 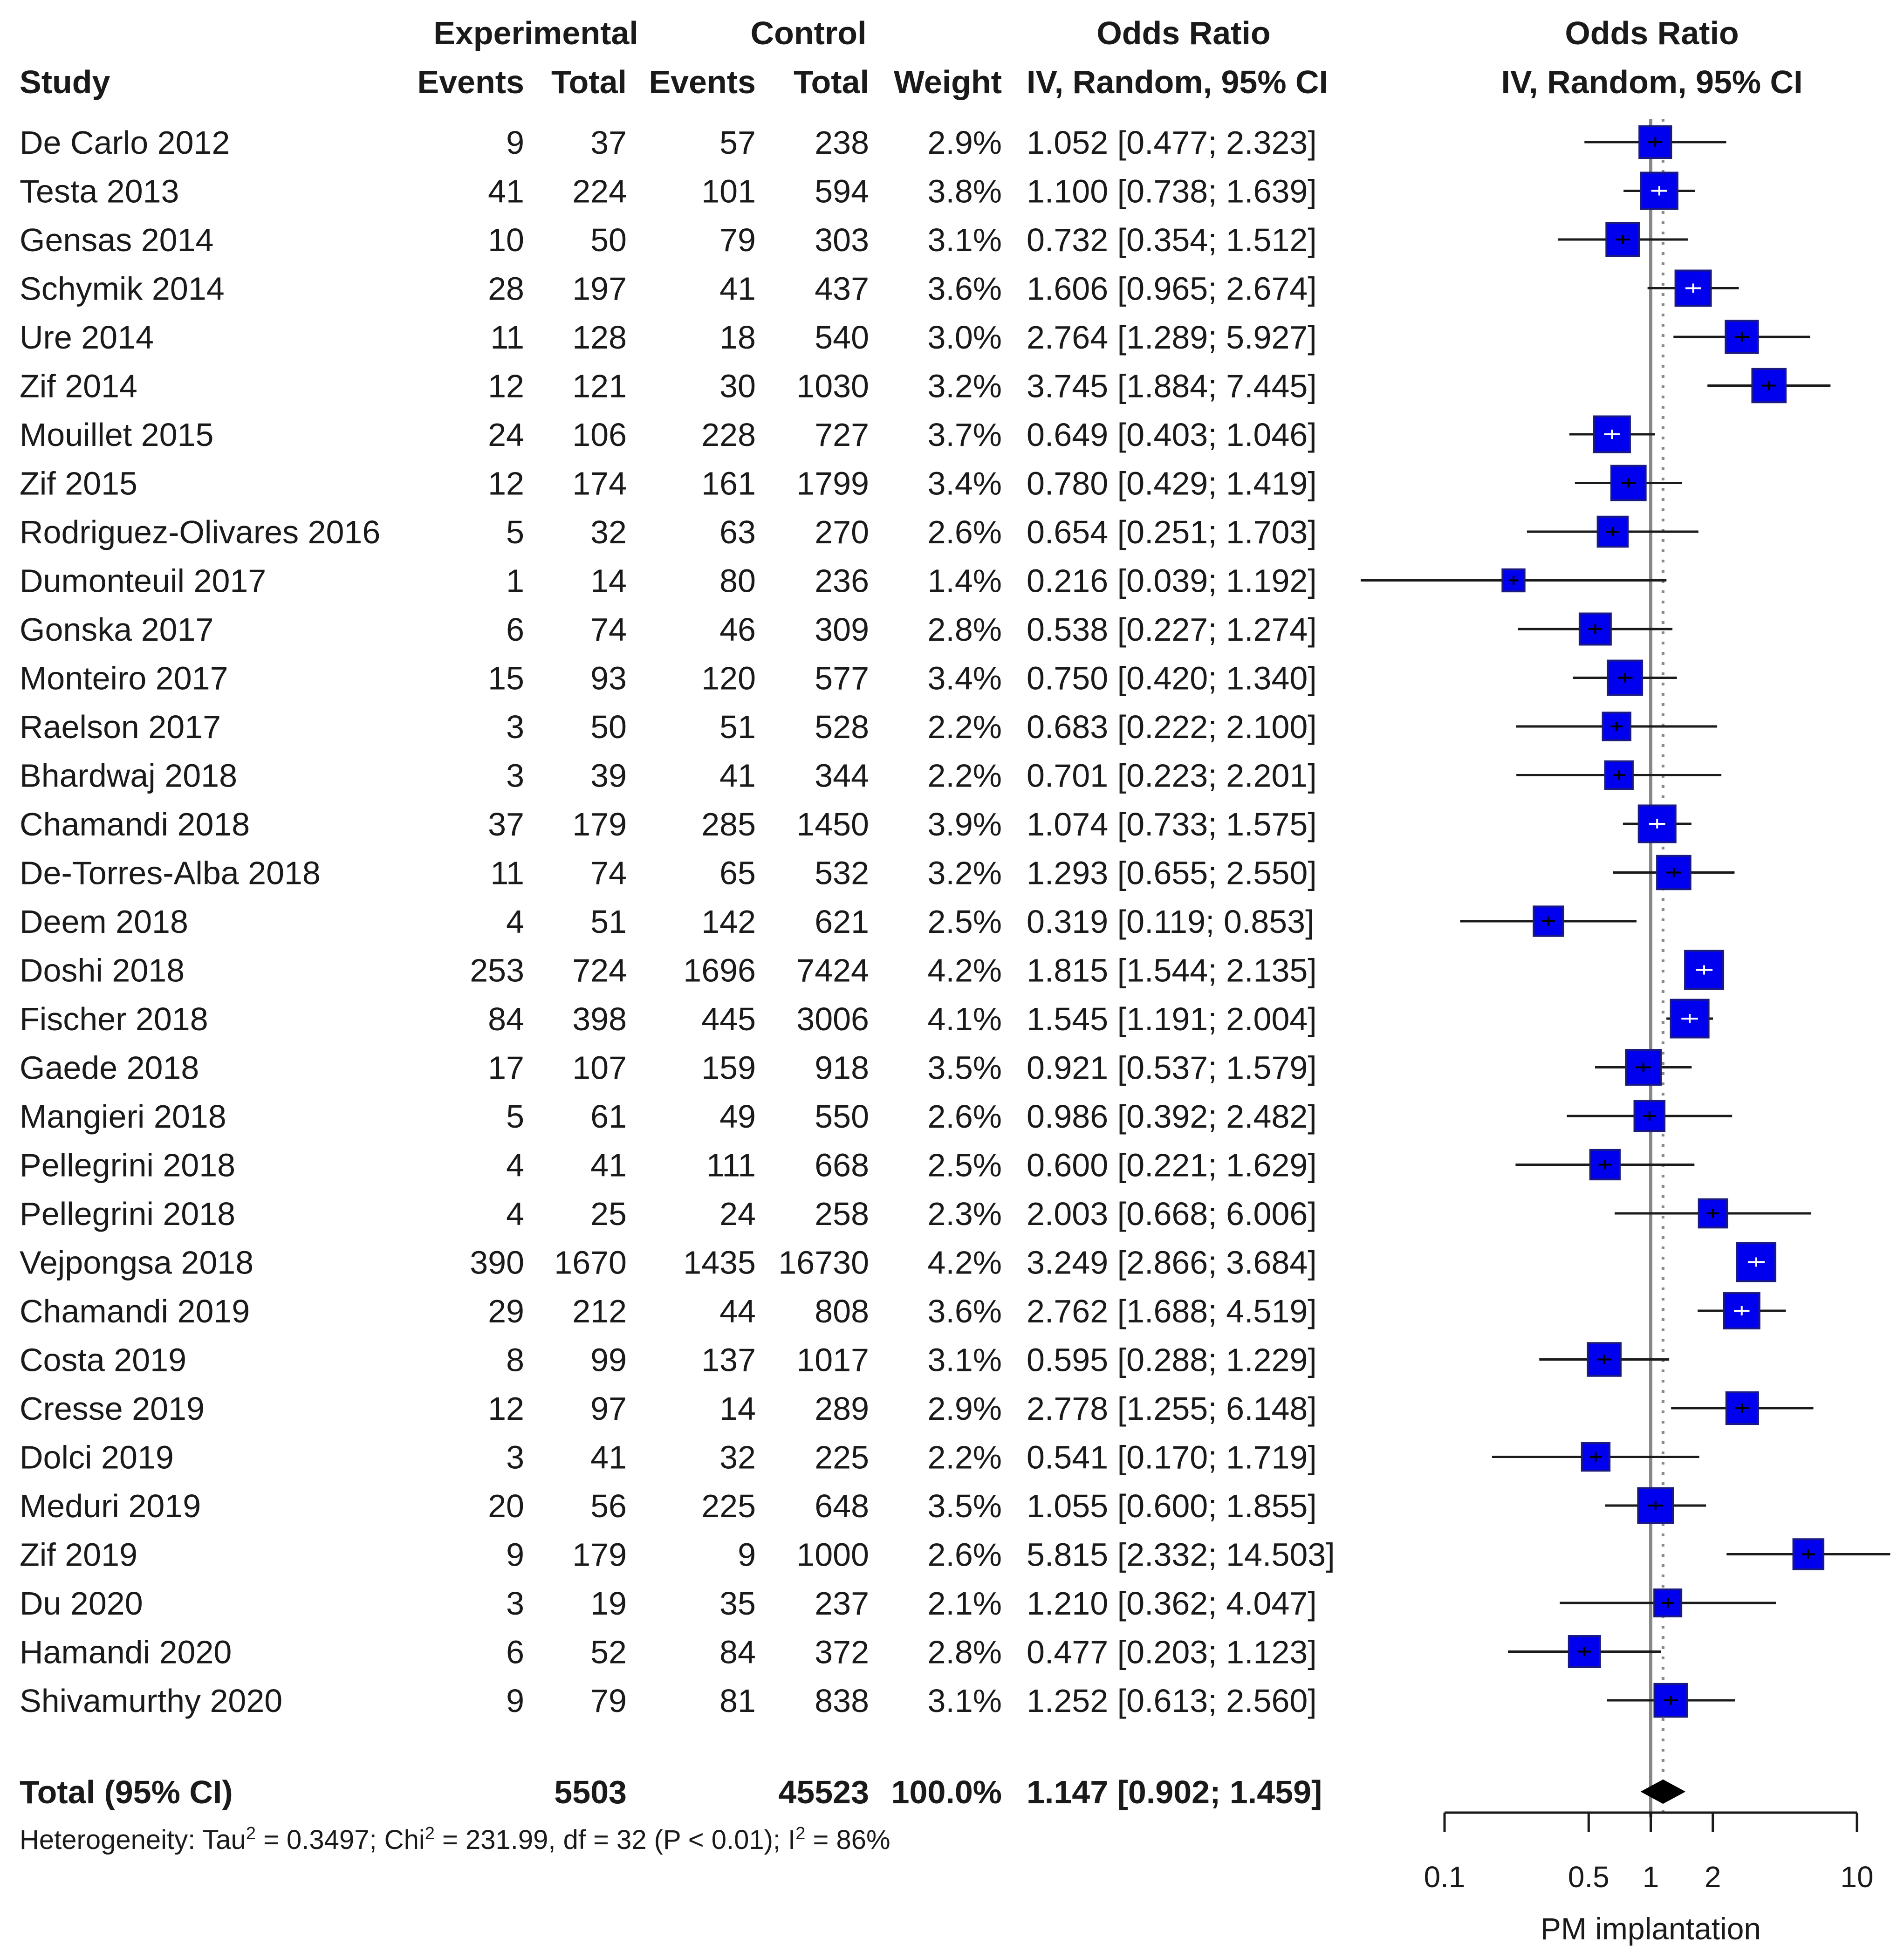 I want to click on control-total-value: 594, so click(x=842, y=191).